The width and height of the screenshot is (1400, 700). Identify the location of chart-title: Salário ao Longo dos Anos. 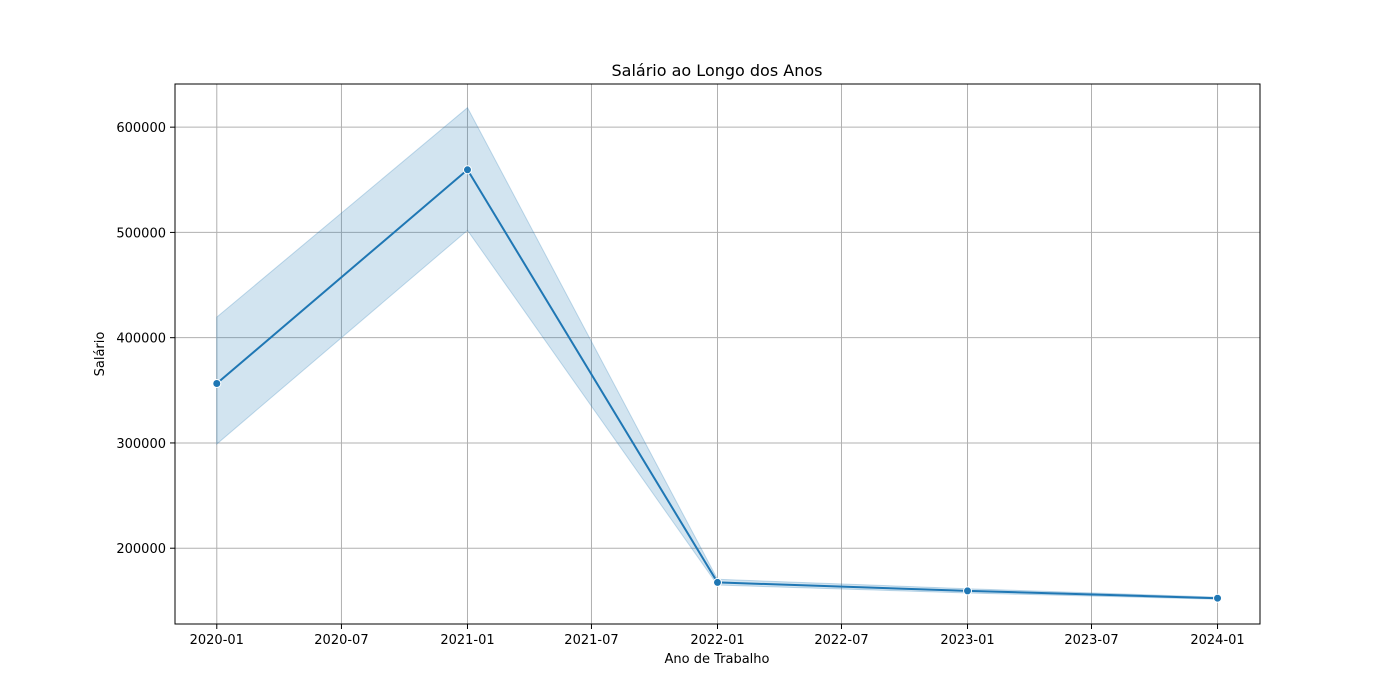
(717, 70).